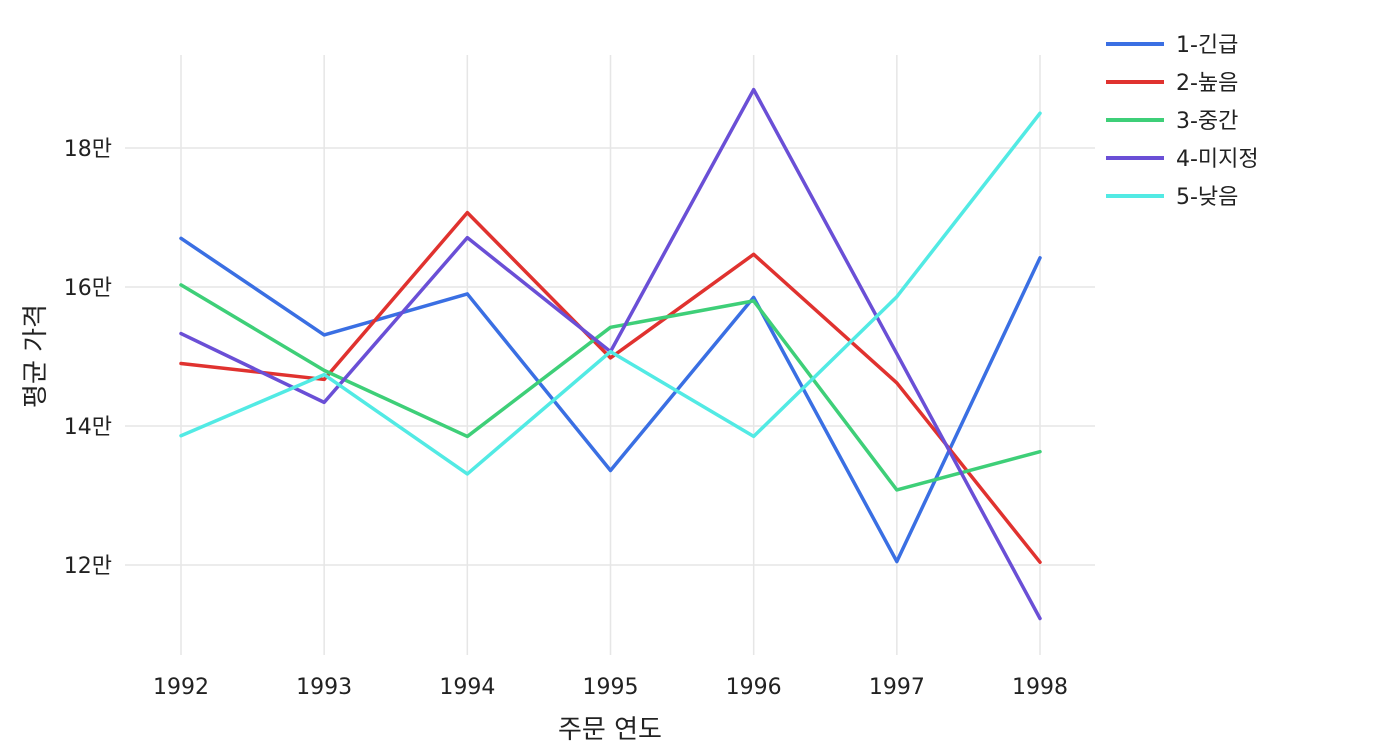 The height and width of the screenshot is (752, 1384). I want to click on x-tick-label: 1998, so click(1040, 687).